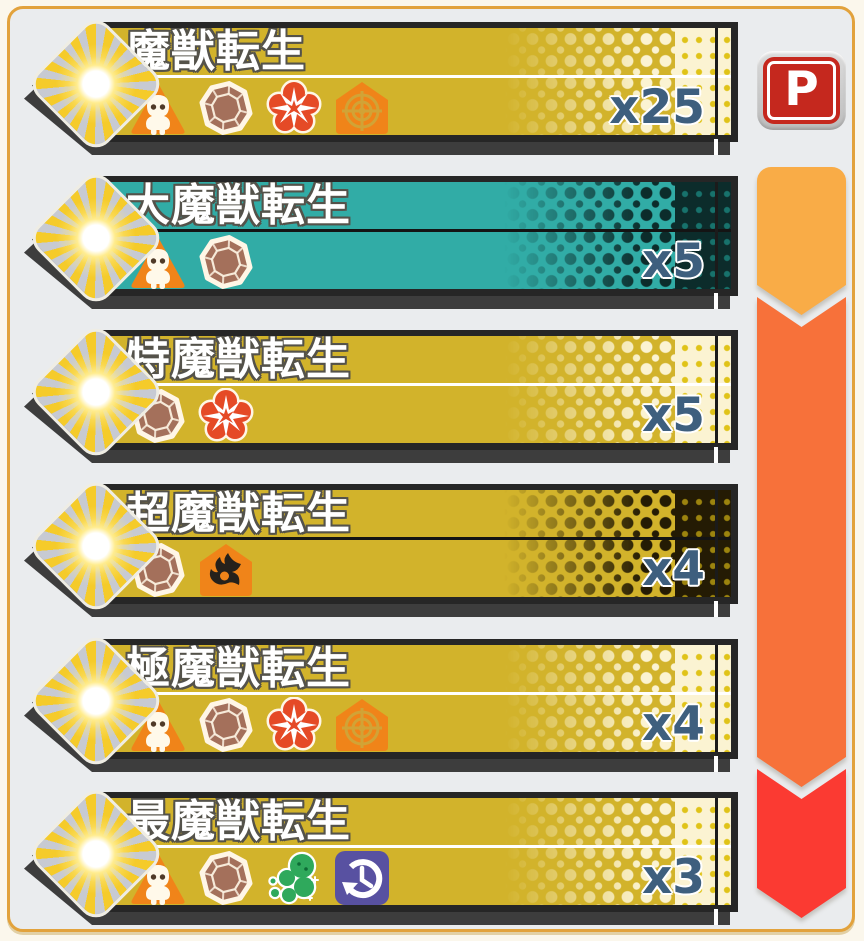  I want to click on quest-title: 最魔獣転生, so click(238, 821).